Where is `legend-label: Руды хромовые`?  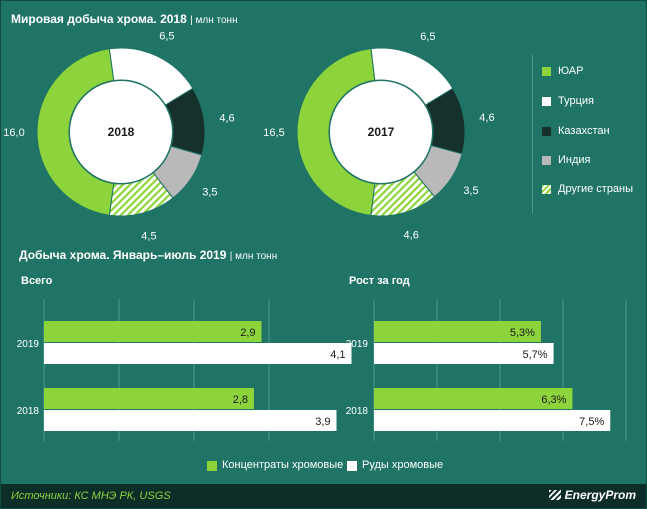
legend-label: Руды хромовые is located at coordinates (403, 465).